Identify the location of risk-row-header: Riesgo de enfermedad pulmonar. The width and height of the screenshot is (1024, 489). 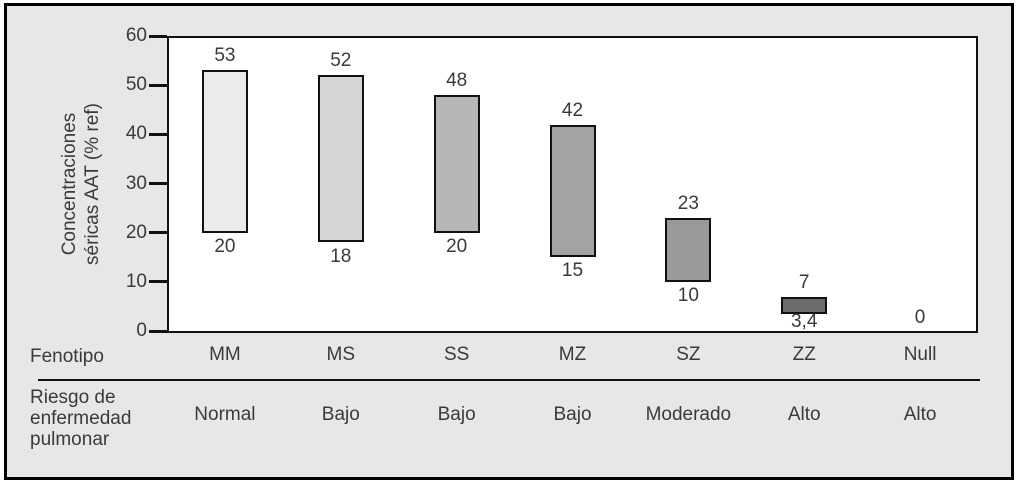
(80, 418).